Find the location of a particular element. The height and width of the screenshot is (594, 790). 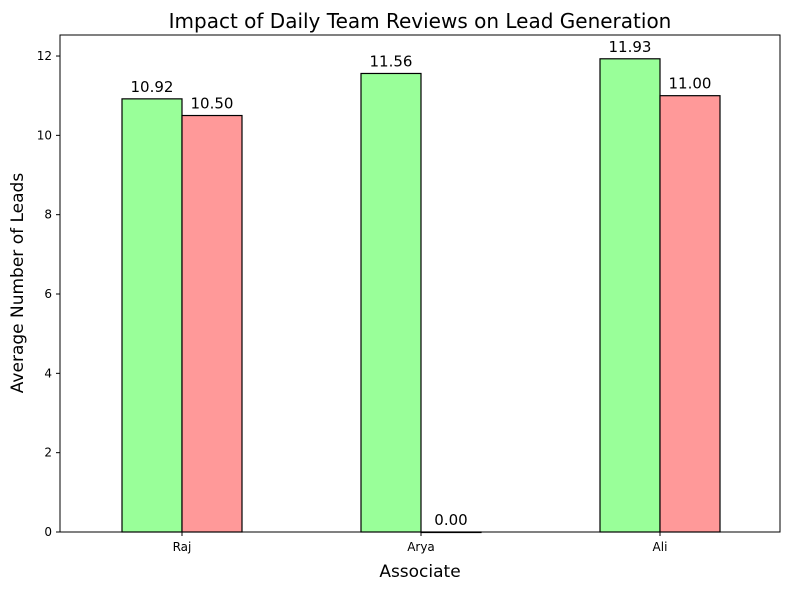

x-tick-label-ali: Ali is located at coordinates (660, 547).